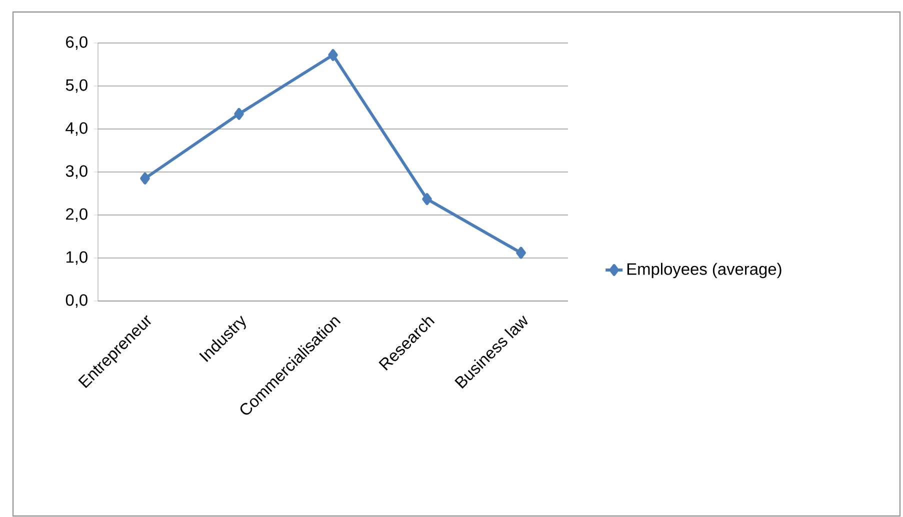 This screenshot has height=517, width=903. I want to click on y-tick-label: 4,0, so click(77, 129).